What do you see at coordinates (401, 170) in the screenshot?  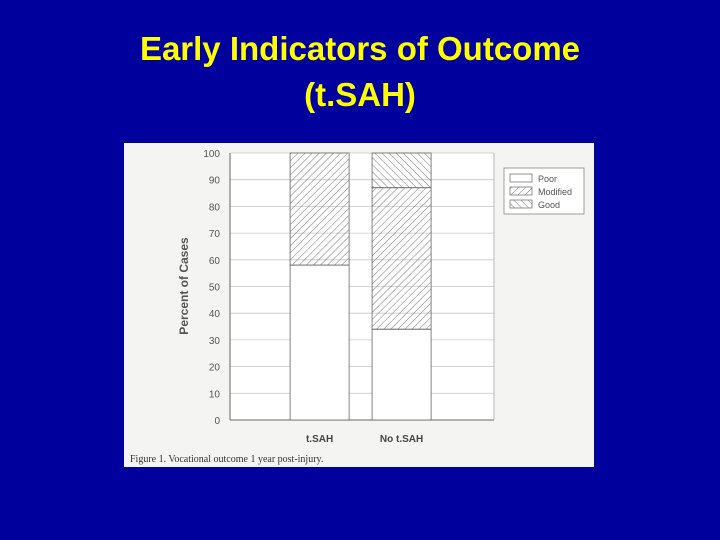 I see `bar-segment-good` at bounding box center [401, 170].